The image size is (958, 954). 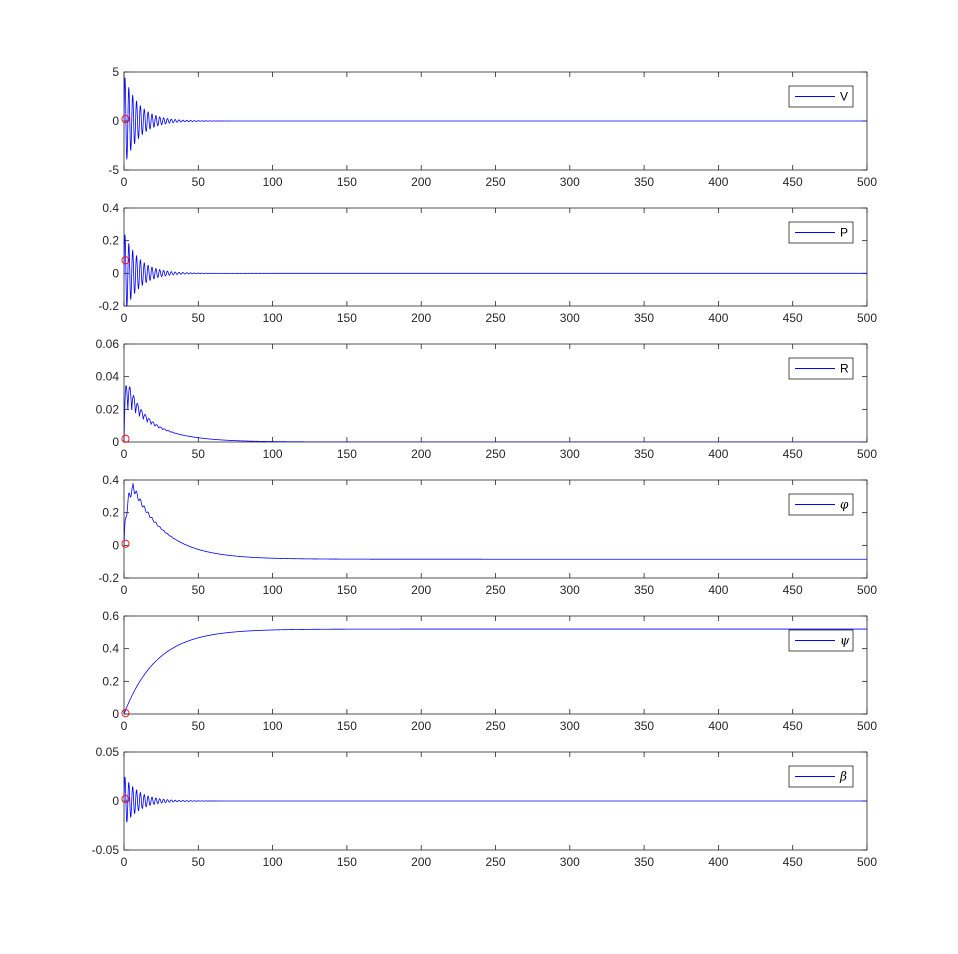 What do you see at coordinates (106, 850) in the screenshot?
I see `y-tick-label: -0.05` at bounding box center [106, 850].